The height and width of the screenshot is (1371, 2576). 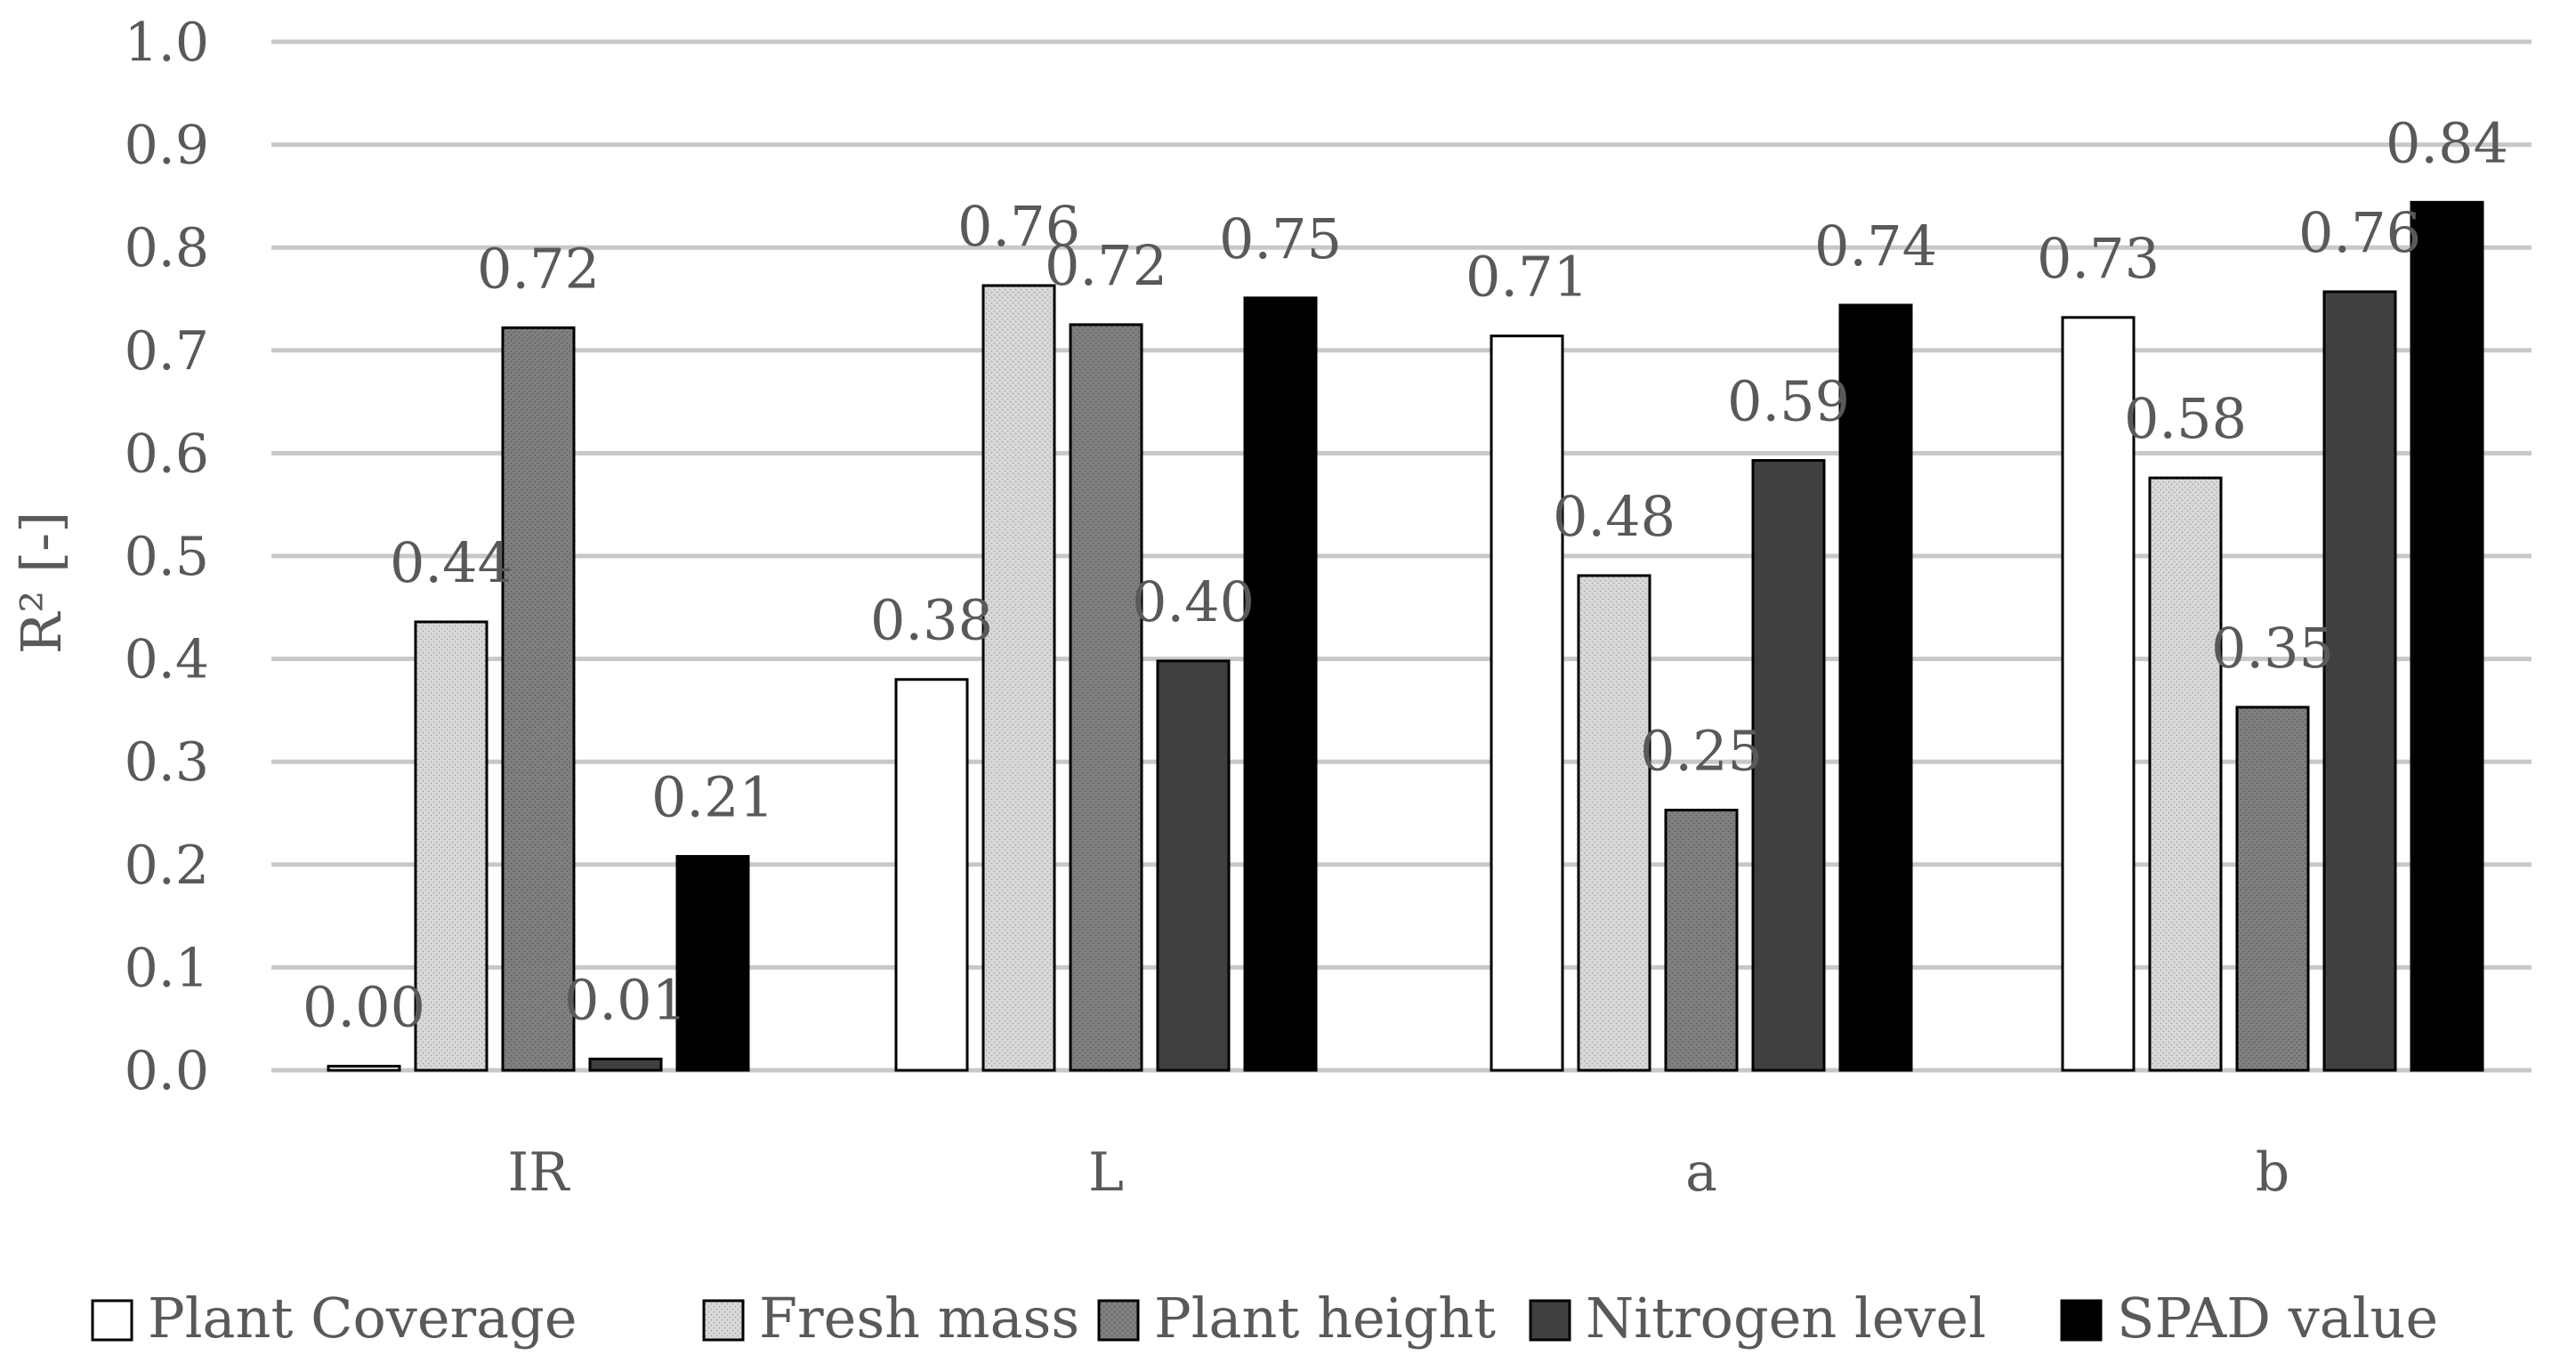 I want to click on data-label: 0.35, so click(x=2272, y=648).